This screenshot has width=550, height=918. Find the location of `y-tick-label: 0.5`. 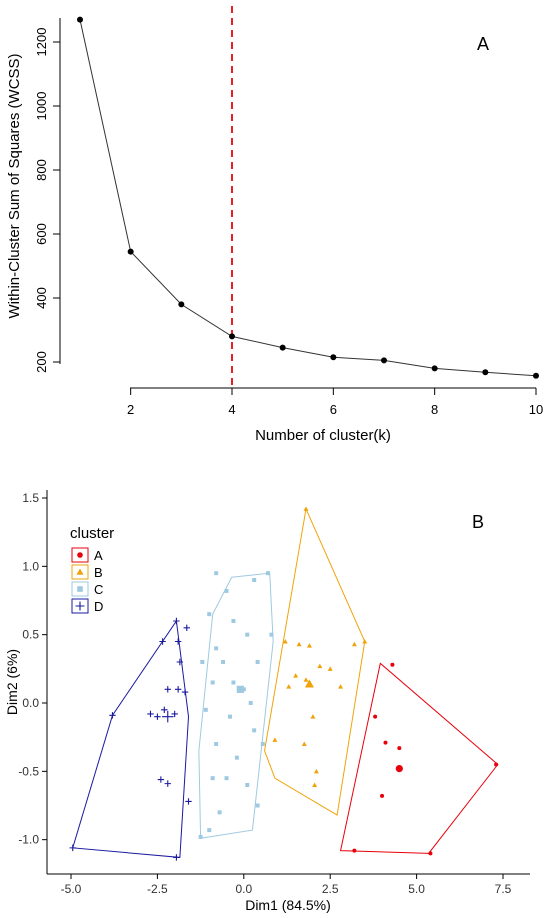

y-tick-label: 0.5 is located at coordinates (30, 635).